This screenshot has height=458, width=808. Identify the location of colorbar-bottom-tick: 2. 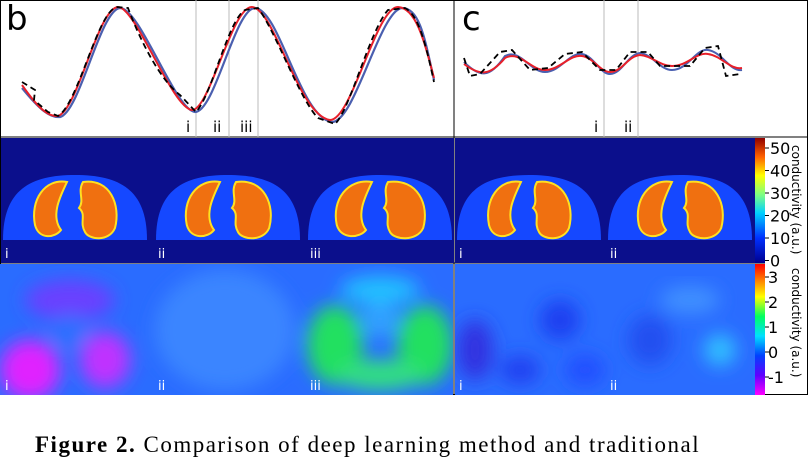
(773, 302).